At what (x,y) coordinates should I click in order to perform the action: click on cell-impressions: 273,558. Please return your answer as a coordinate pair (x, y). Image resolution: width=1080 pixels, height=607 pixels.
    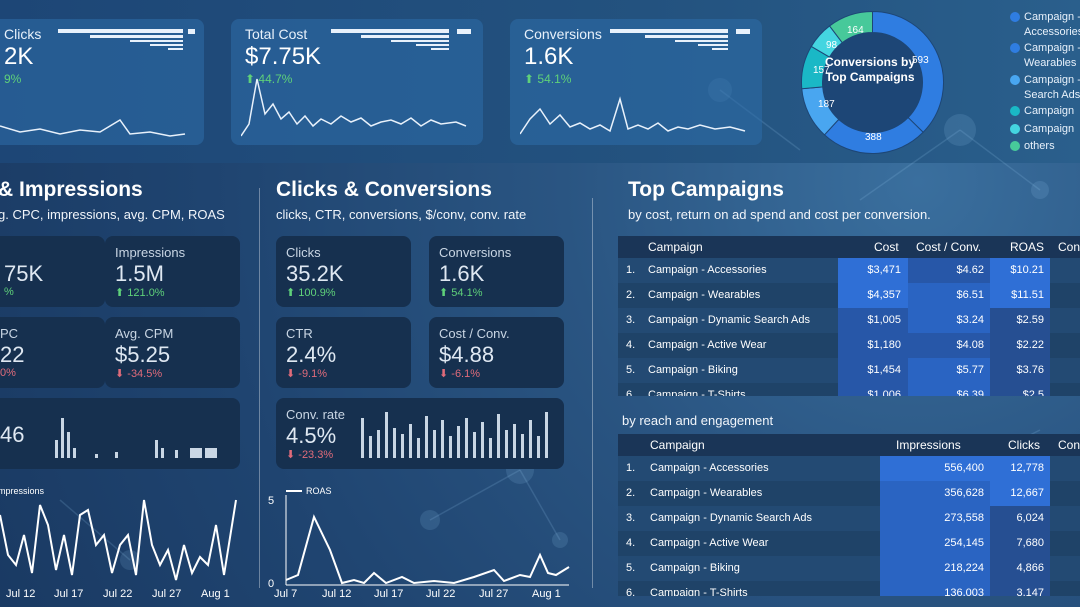
    Looking at the image, I should click on (964, 518).